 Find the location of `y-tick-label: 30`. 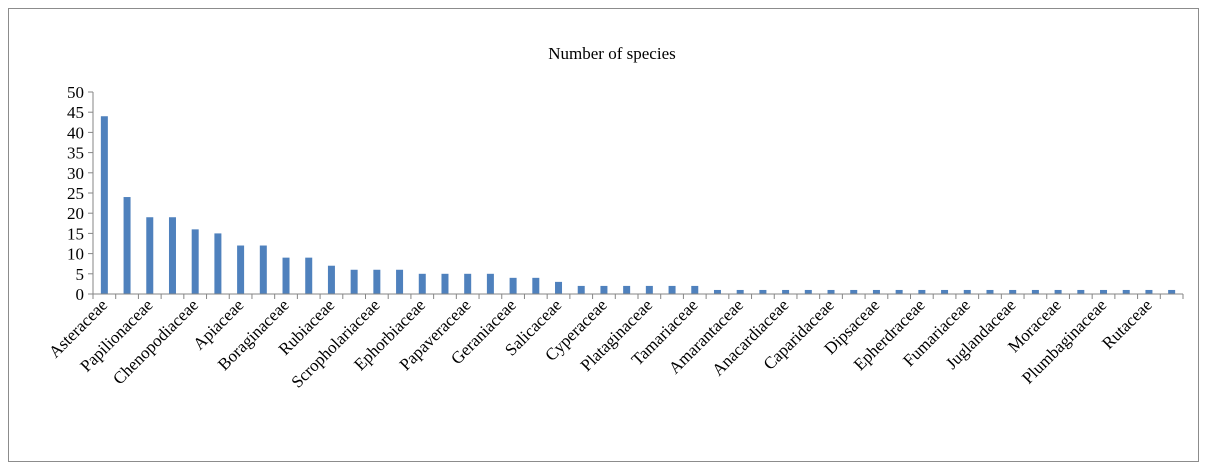

y-tick-label: 30 is located at coordinates (75, 173).